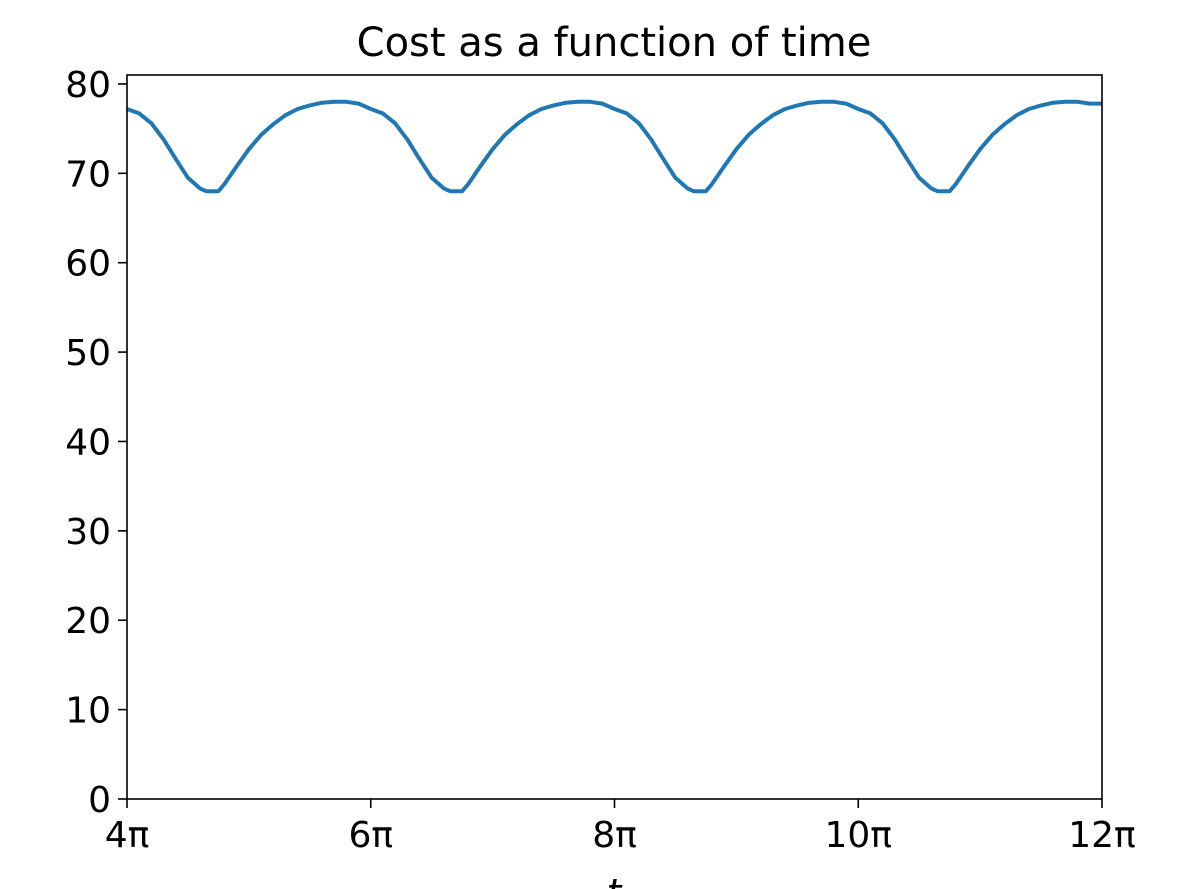 The height and width of the screenshot is (889, 1196). What do you see at coordinates (88, 442) in the screenshot?
I see `y-tick-label: 40` at bounding box center [88, 442].